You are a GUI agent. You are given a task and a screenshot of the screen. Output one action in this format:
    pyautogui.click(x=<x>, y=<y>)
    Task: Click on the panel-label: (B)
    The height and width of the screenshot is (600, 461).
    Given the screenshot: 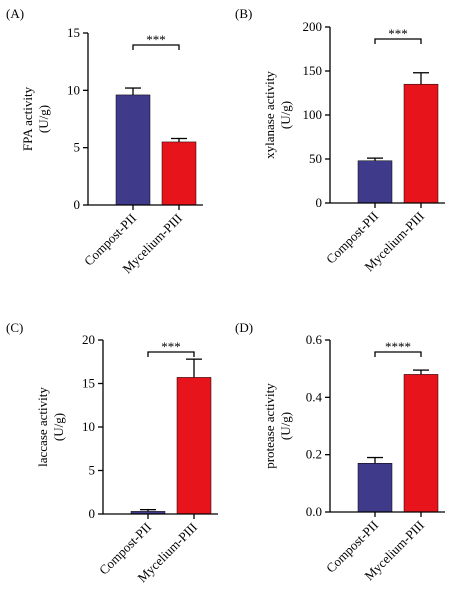 What is the action you would take?
    pyautogui.click(x=243, y=13)
    